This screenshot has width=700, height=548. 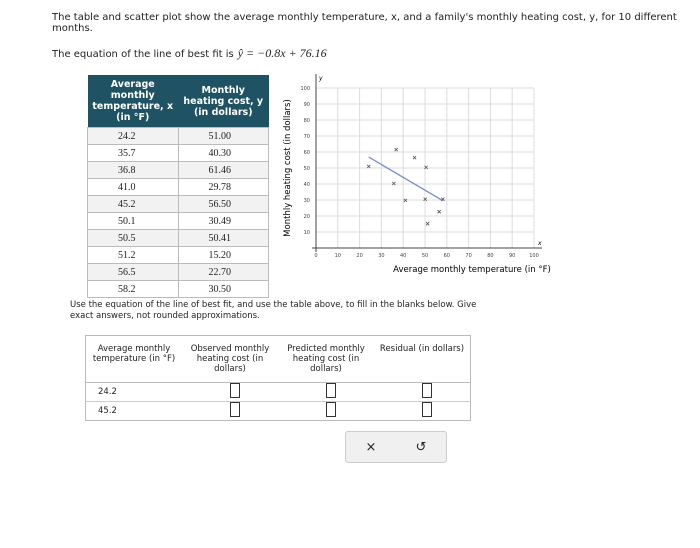 What do you see at coordinates (534, 256) in the screenshot?
I see `x-tick-label: 100` at bounding box center [534, 256].